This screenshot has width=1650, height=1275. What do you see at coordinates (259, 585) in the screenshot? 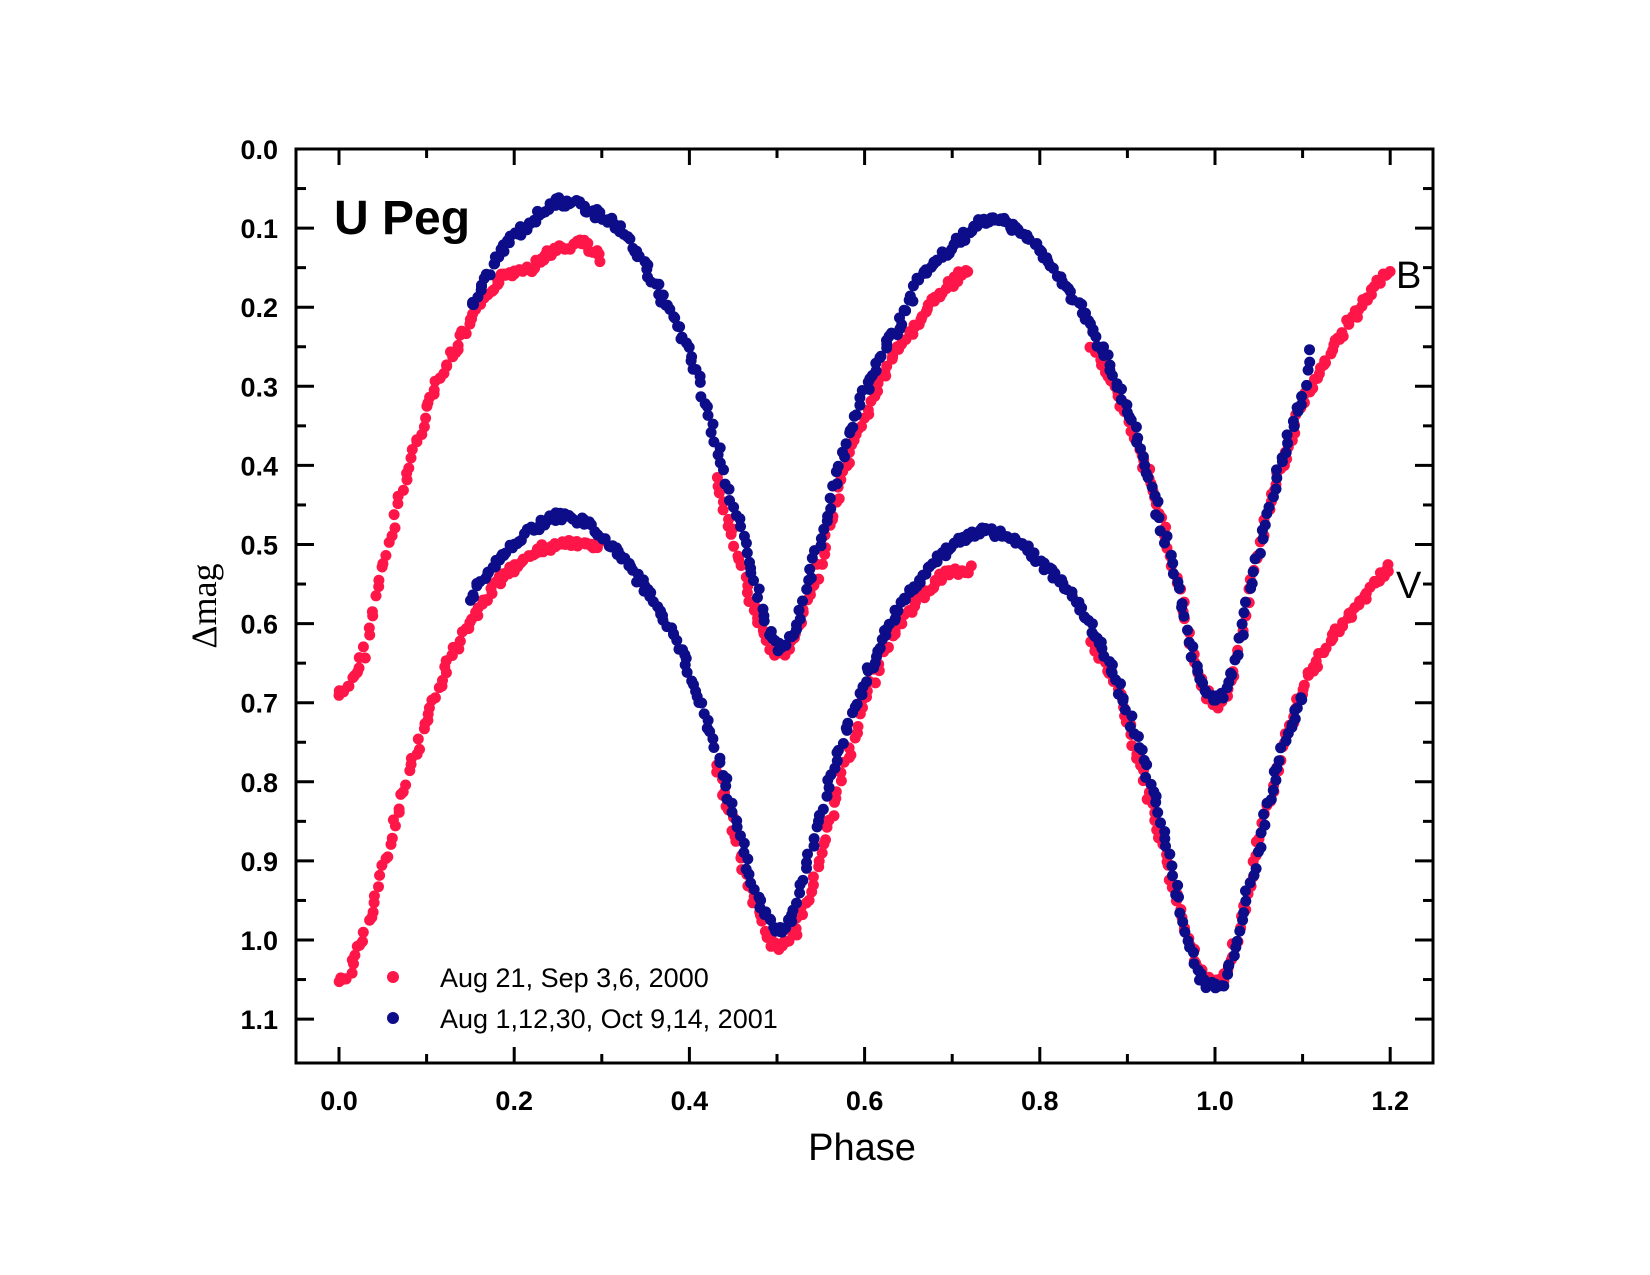
I see `y-tick-labels: 0.0 0.1 0.2 0.3 0.4 0.5 0.6 0.7 0.8 0.9 1.0 1.1` at bounding box center [259, 585].